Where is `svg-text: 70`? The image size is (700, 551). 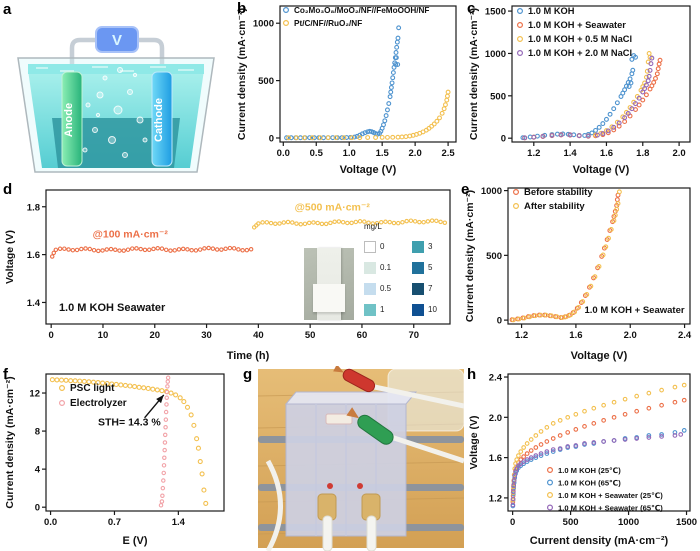
svg-text: 70 is located at coordinates (413, 335).